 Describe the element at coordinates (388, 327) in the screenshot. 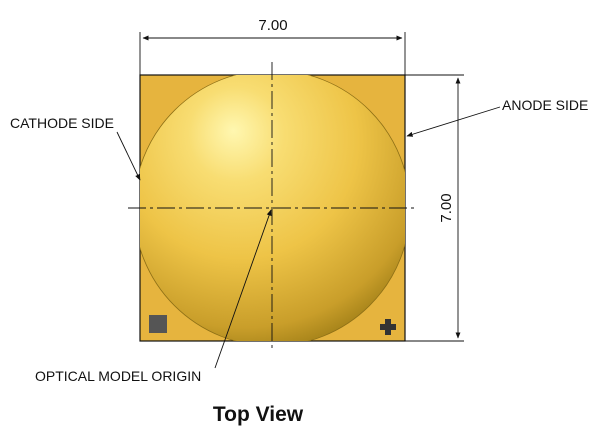

I see `anode-mark-plus-icon` at that location.